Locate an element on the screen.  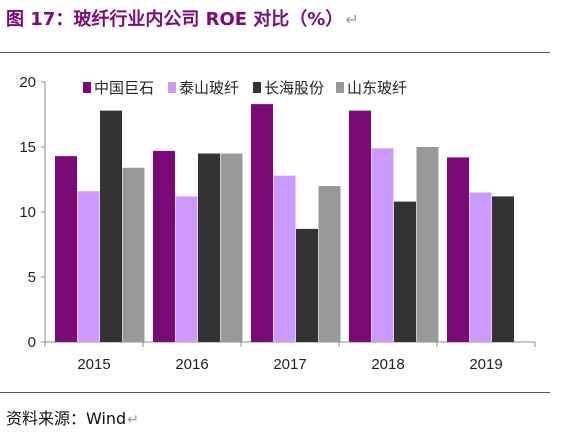
bottom-rule is located at coordinates (275, 392).